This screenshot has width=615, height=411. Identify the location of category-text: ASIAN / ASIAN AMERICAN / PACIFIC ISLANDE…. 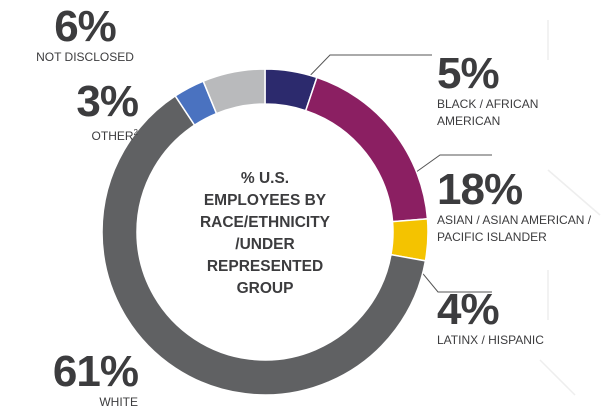
(514, 228).